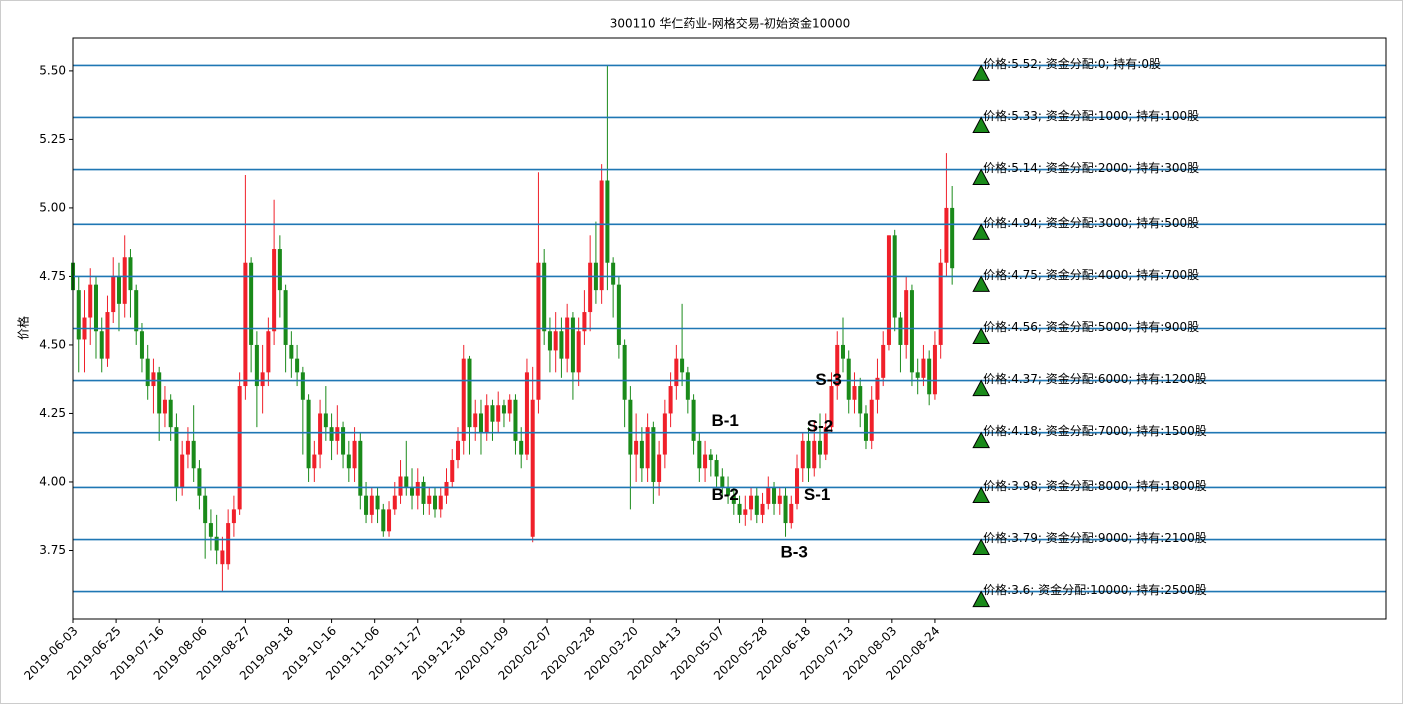  I want to click on level-label: 价格:3.79; 资金分配:9000; 持有:2100股, so click(1095, 537).